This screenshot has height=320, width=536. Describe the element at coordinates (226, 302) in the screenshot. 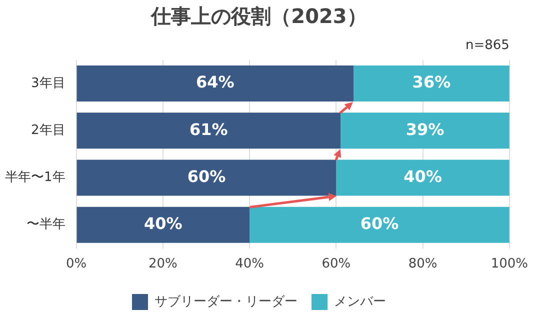

I see `legend-label: サブリーダー・リーダー` at that location.